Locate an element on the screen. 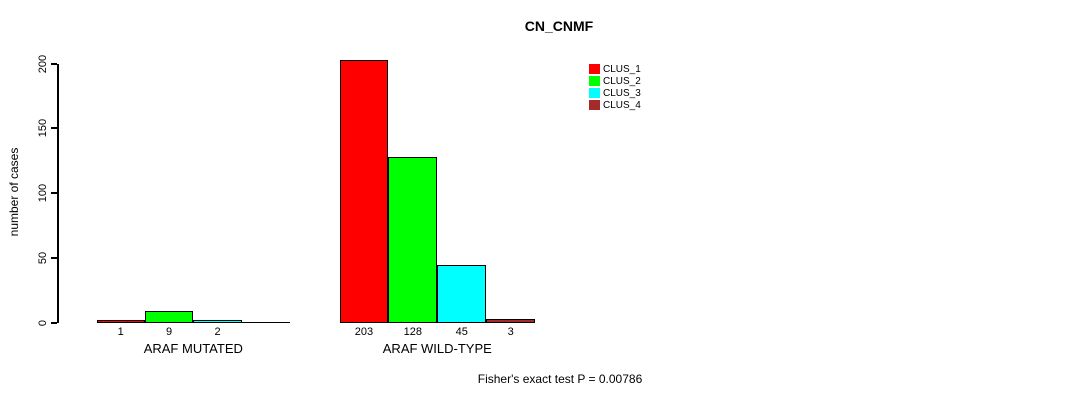 This screenshot has height=400, width=1090. bar-clus-4-araf-mutated is located at coordinates (266, 322).